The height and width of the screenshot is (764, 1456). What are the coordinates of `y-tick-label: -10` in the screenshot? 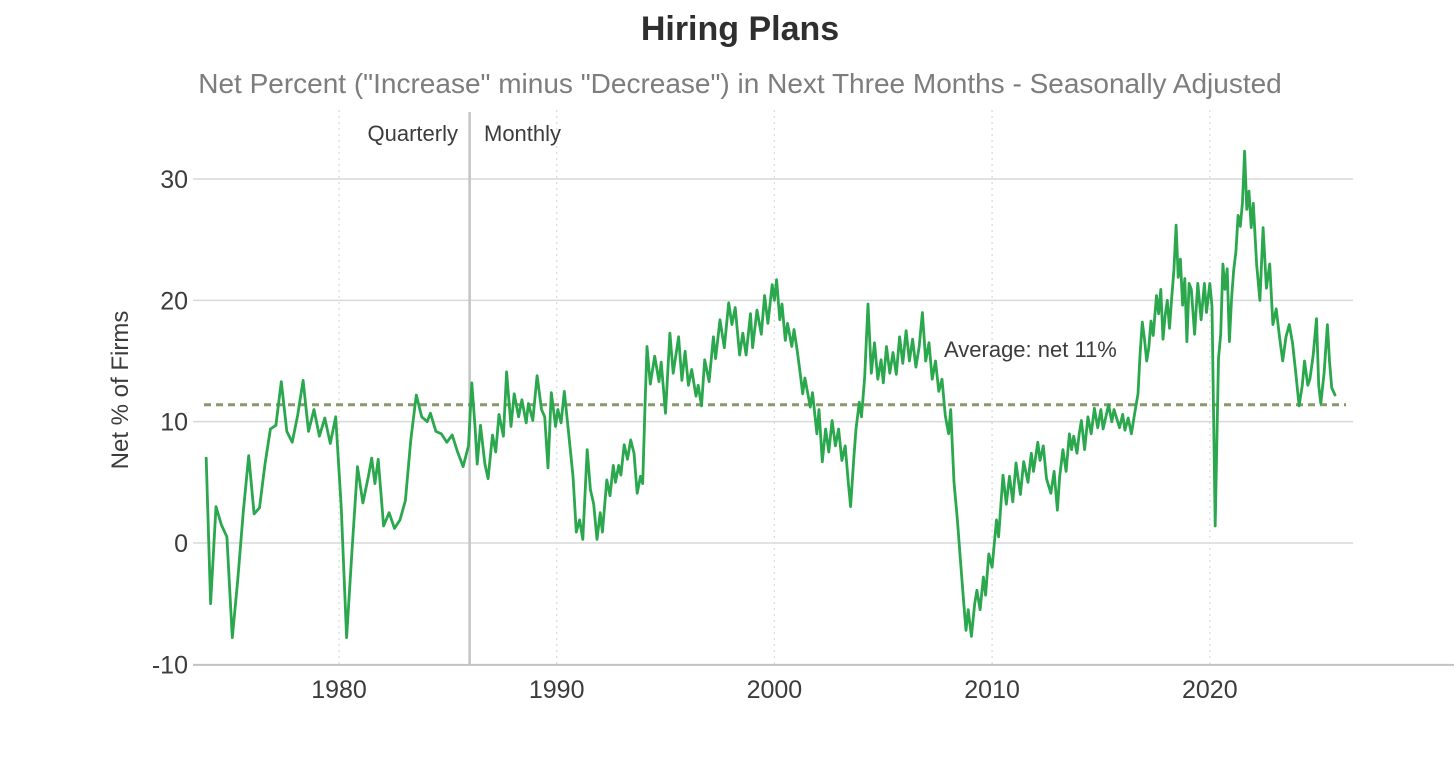 It's located at (170, 665).